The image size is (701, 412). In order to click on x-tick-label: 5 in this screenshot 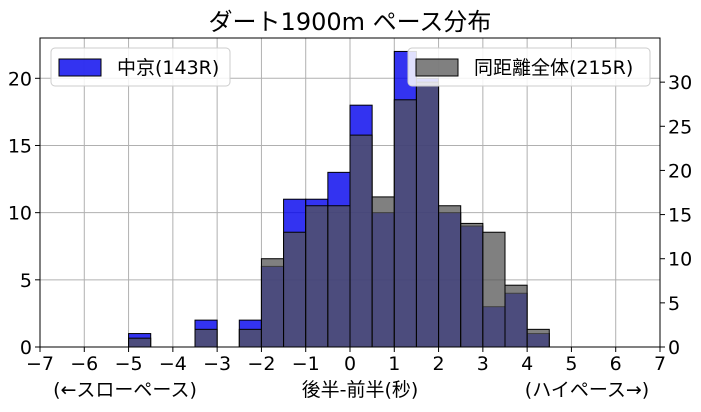, I will do `click(571, 364)`.